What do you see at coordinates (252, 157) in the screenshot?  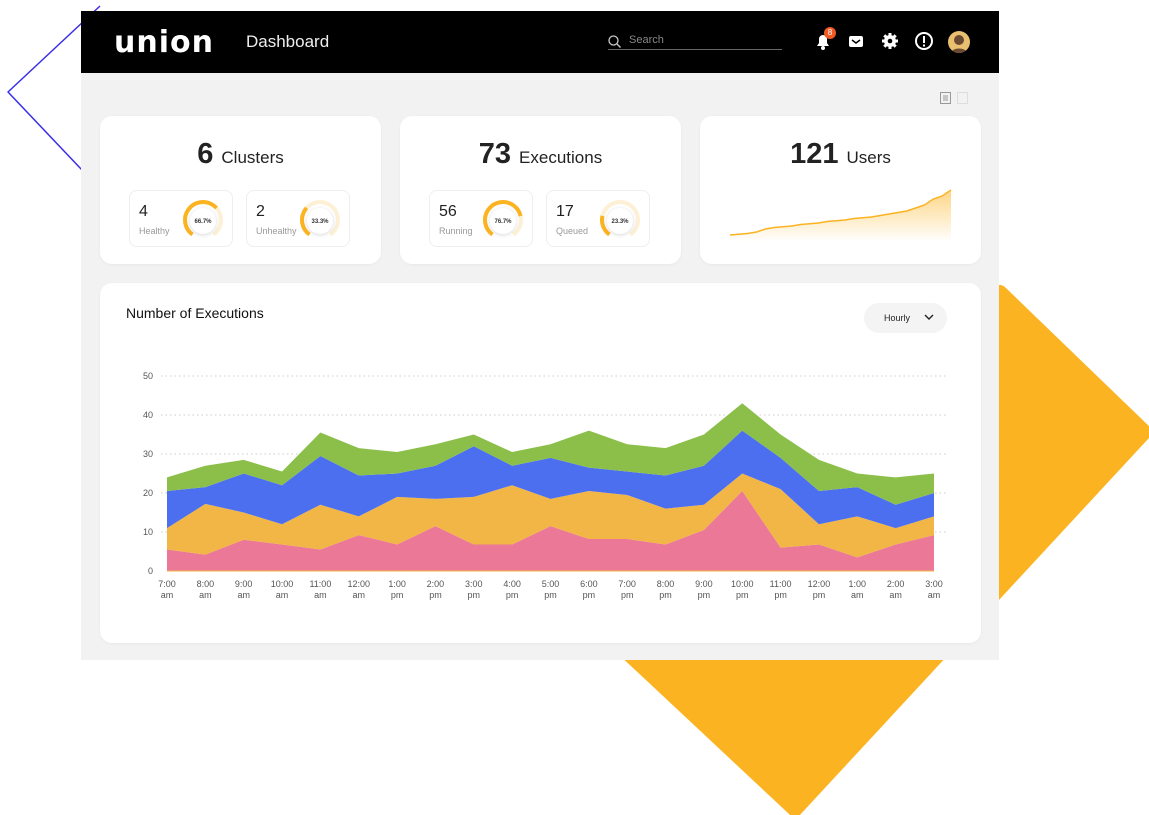 I see `clusters-label: Clusters` at bounding box center [252, 157].